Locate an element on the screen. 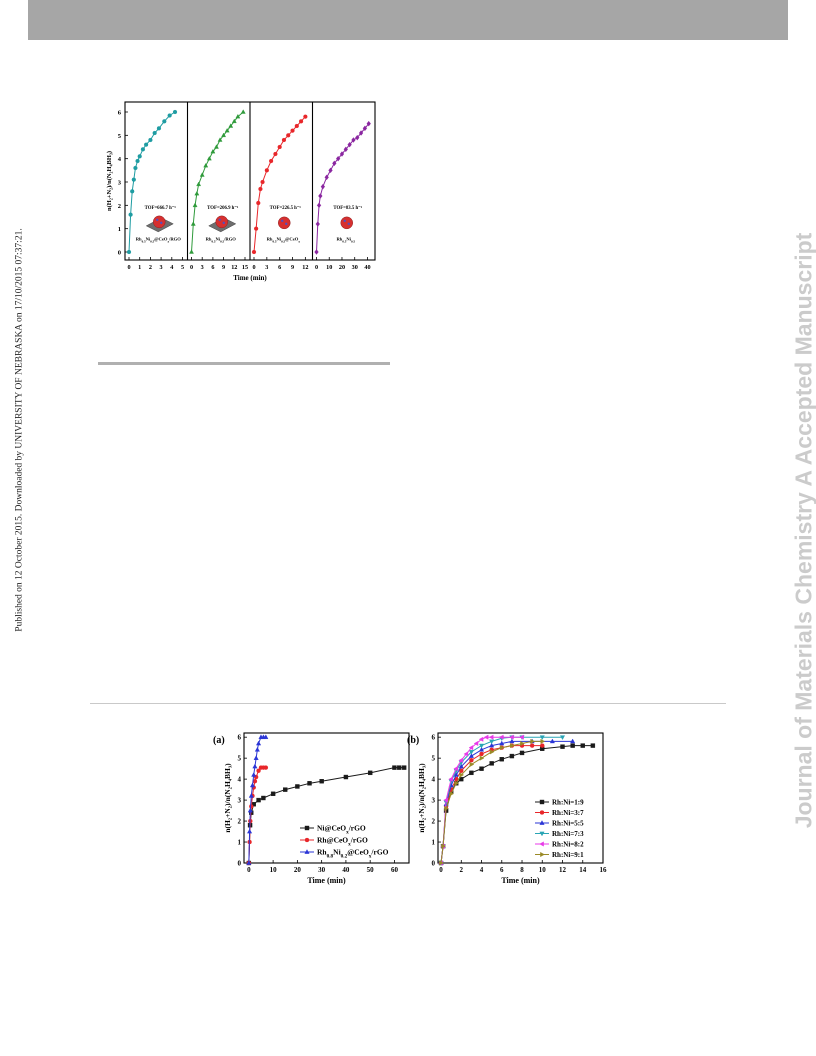 The width and height of the screenshot is (816, 1056). x-tick-label: 50 is located at coordinates (371, 870).